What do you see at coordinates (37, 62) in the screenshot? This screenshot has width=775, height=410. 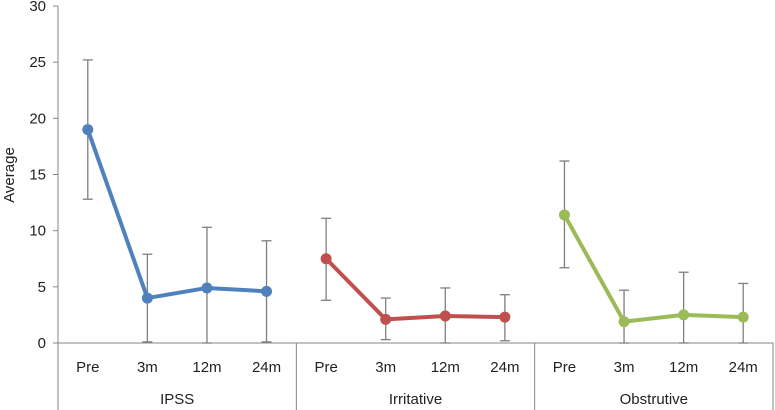 I see `y-tick-label: 25` at bounding box center [37, 62].